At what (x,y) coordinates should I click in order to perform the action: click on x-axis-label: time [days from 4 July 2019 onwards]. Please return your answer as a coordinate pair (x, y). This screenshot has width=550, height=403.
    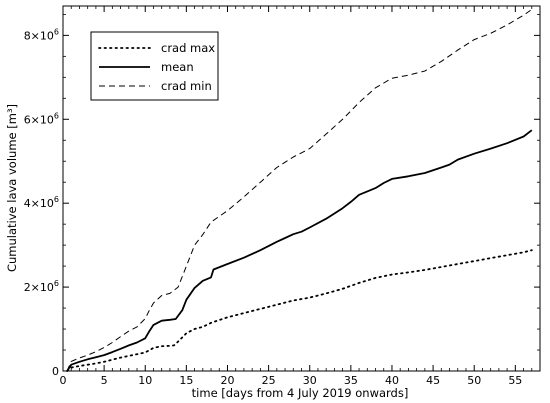
    Looking at the image, I should click on (300, 393).